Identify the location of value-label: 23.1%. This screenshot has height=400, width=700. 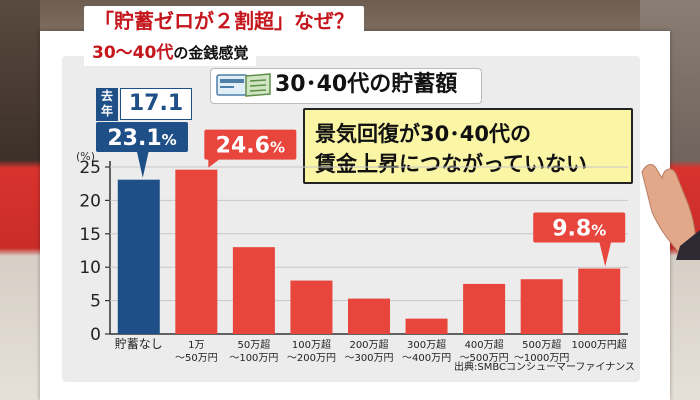
(141, 138).